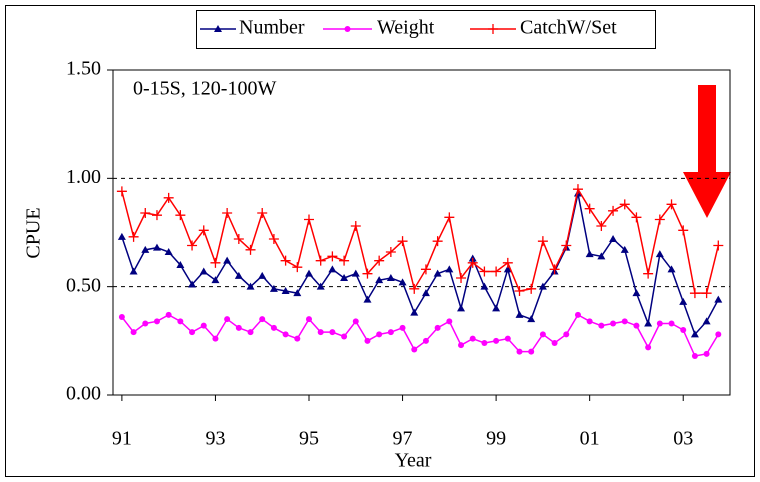 This screenshot has width=760, height=482. What do you see at coordinates (272, 28) in the screenshot?
I see `legend-label: Number` at bounding box center [272, 28].